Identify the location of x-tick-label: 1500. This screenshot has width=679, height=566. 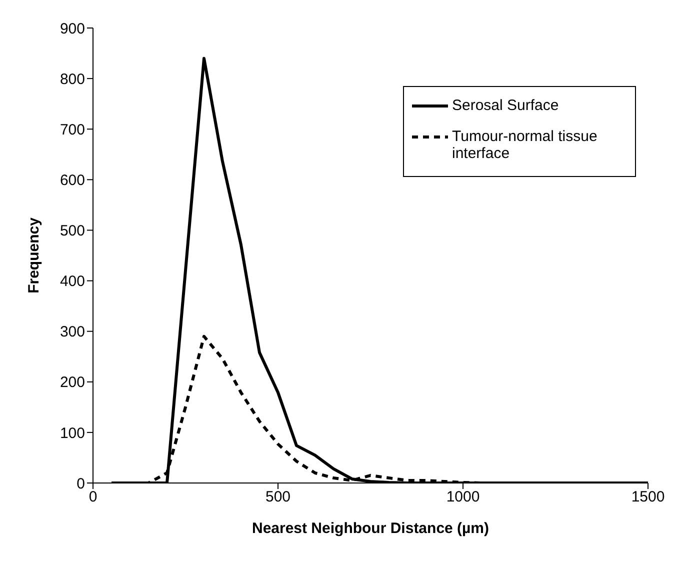
(648, 497).